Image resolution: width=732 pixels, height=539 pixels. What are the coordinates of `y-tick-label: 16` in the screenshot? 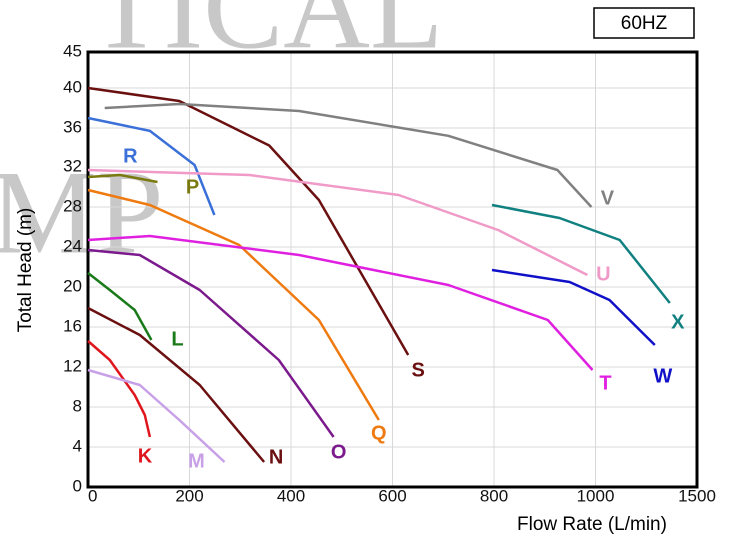 It's located at (72, 325).